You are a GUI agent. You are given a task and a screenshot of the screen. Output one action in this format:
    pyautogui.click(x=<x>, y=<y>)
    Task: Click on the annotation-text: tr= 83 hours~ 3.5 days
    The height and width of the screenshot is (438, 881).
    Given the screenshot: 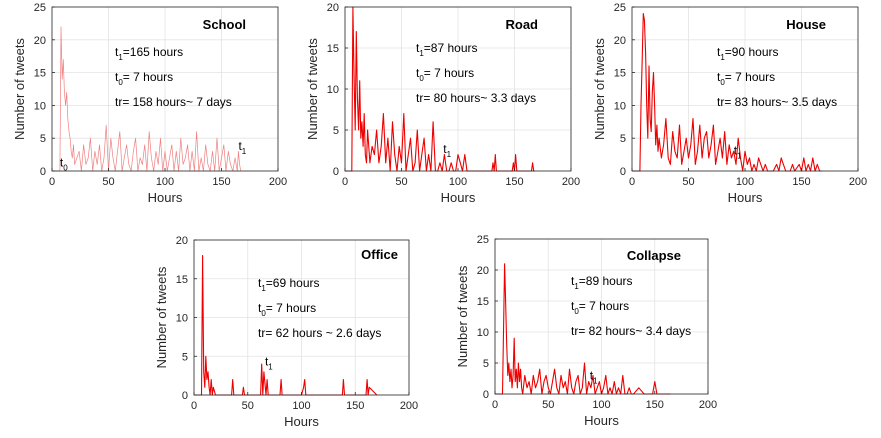 What is the action you would take?
    pyautogui.click(x=777, y=102)
    